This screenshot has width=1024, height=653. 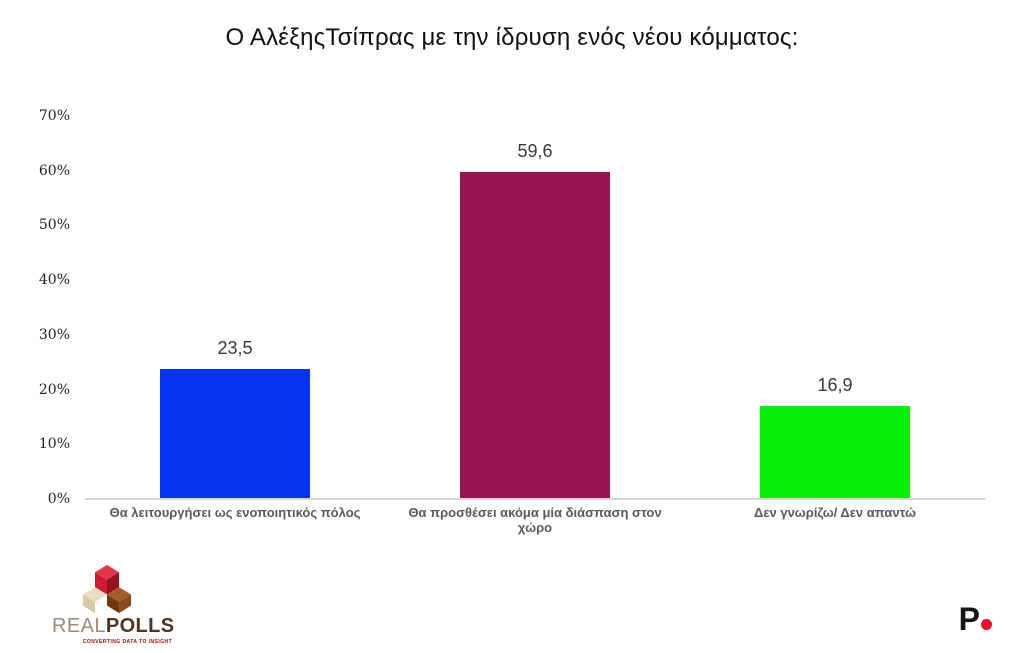 What do you see at coordinates (834, 512) in the screenshot?
I see `category-label: Δεν γνωρίζω/ Δεν απαντώ` at bounding box center [834, 512].